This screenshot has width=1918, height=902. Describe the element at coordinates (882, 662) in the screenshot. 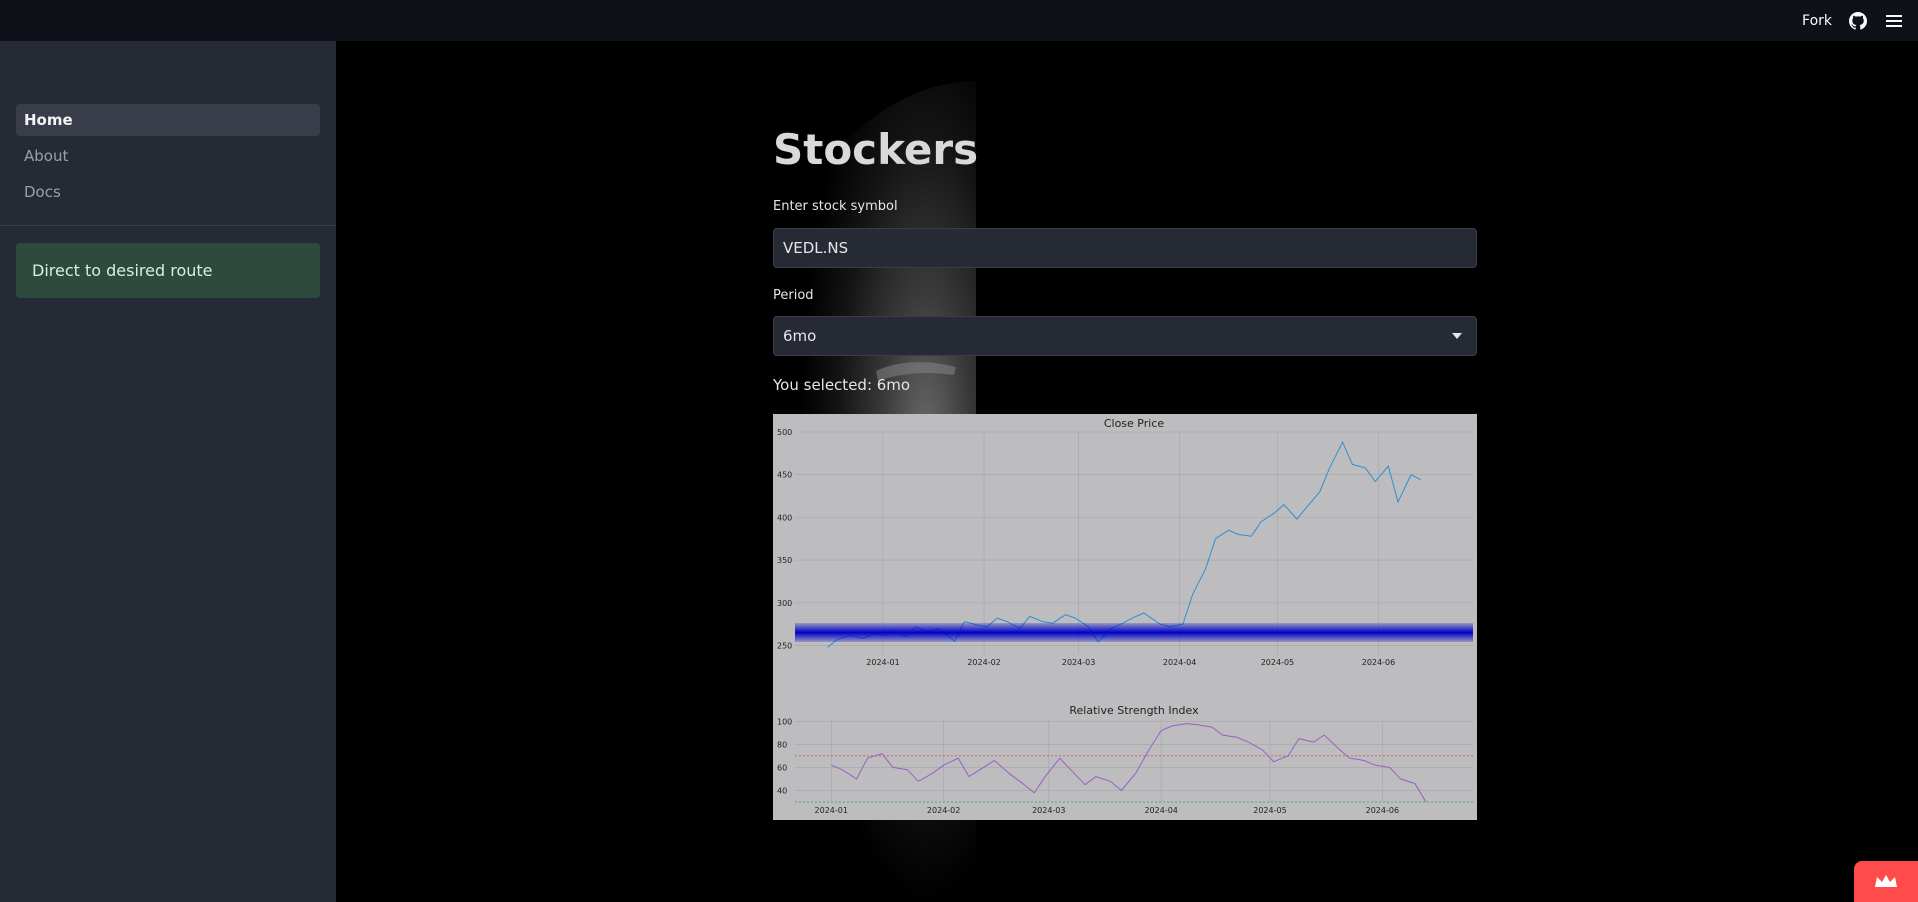

I see `price-x-tick-label: 2024-01` at that location.